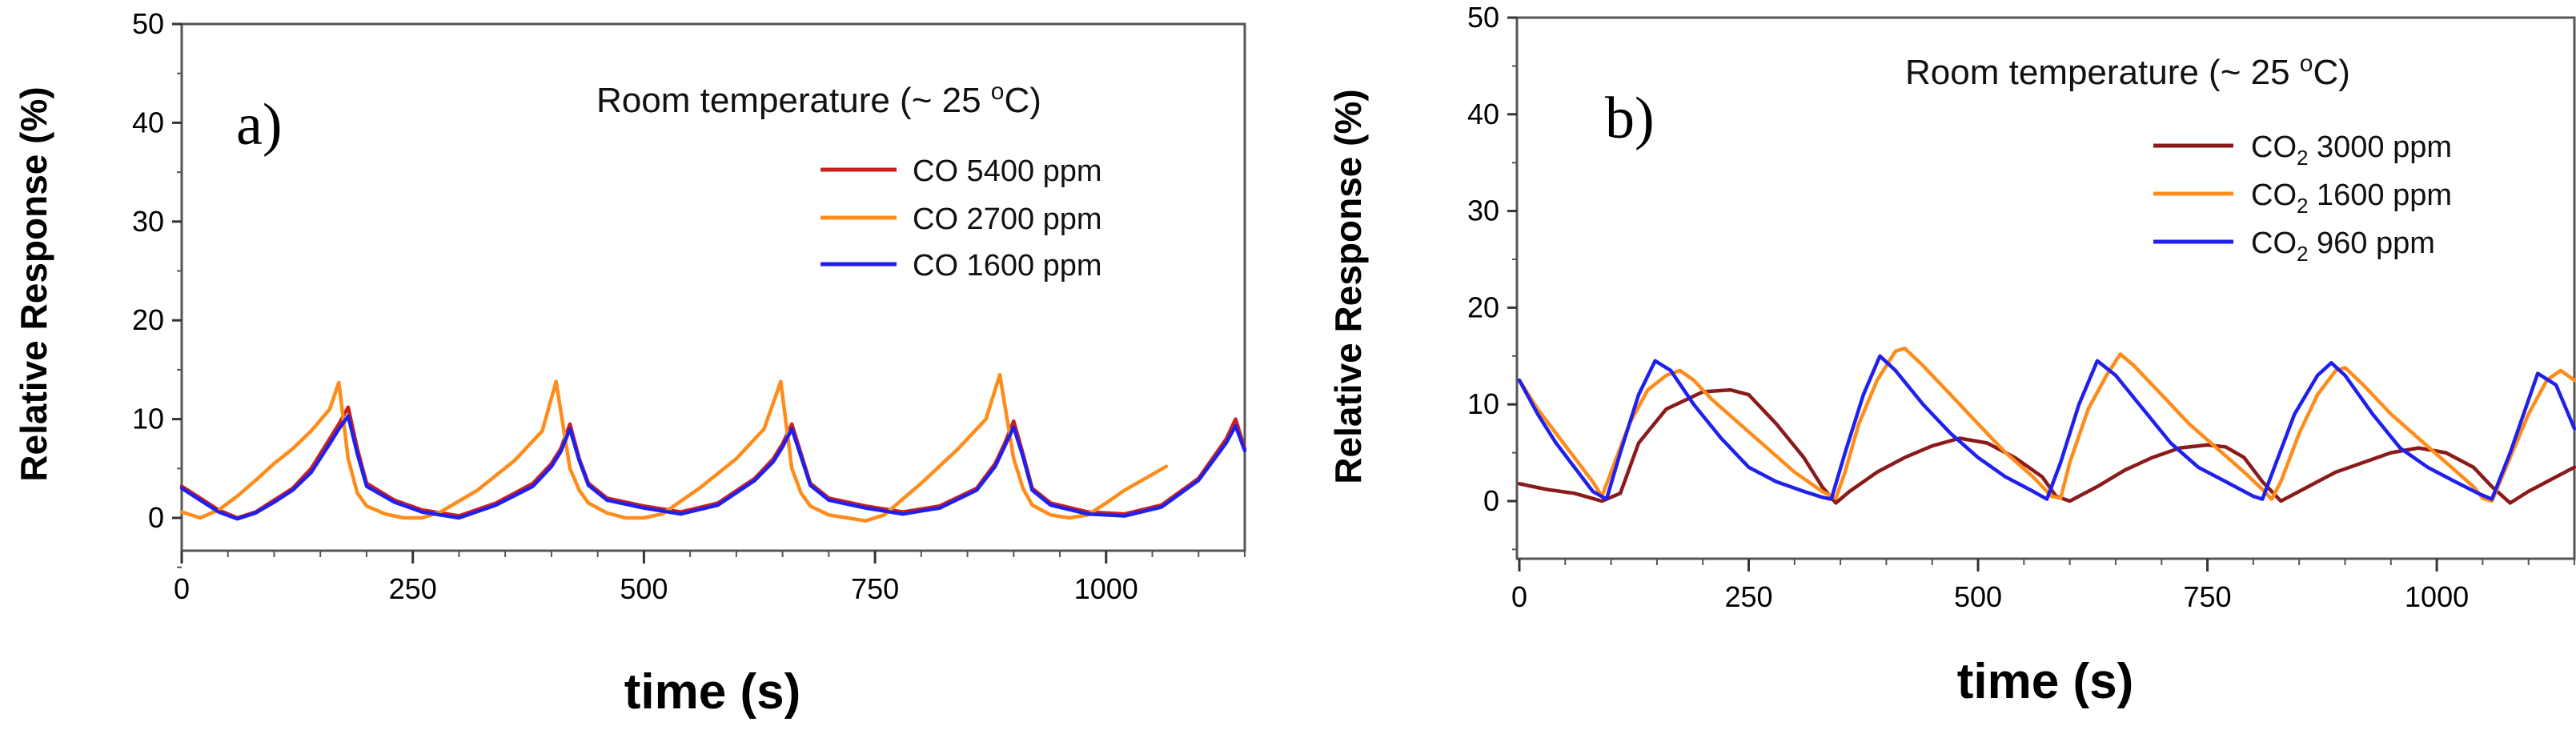 This screenshot has width=2576, height=734. I want to click on legend-label: CO 5400 ppm, so click(1008, 171).